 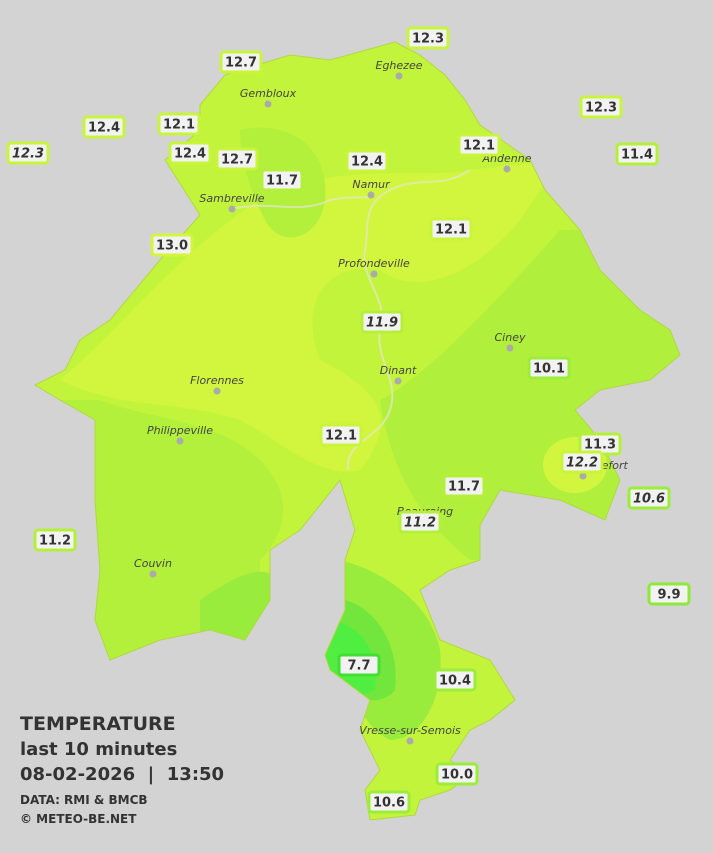 I want to click on town-name: Vresse-sur-Semois, so click(x=410, y=730).